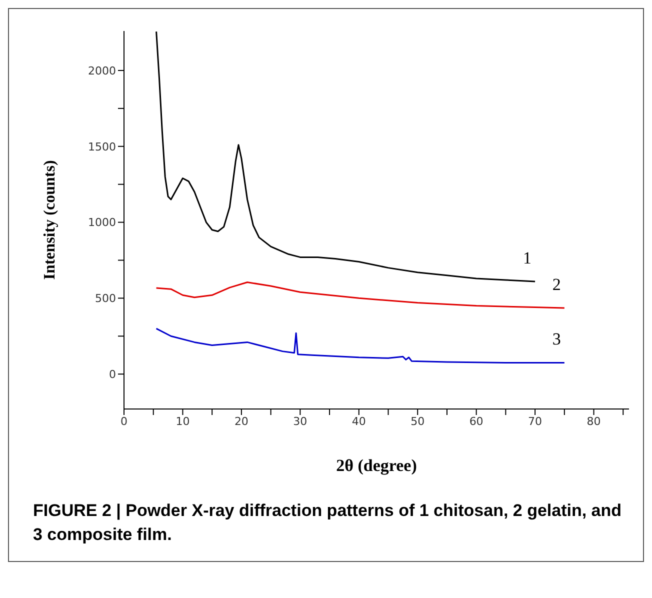  What do you see at coordinates (102, 223) in the screenshot?
I see `y-tick-label: 1000` at bounding box center [102, 223].